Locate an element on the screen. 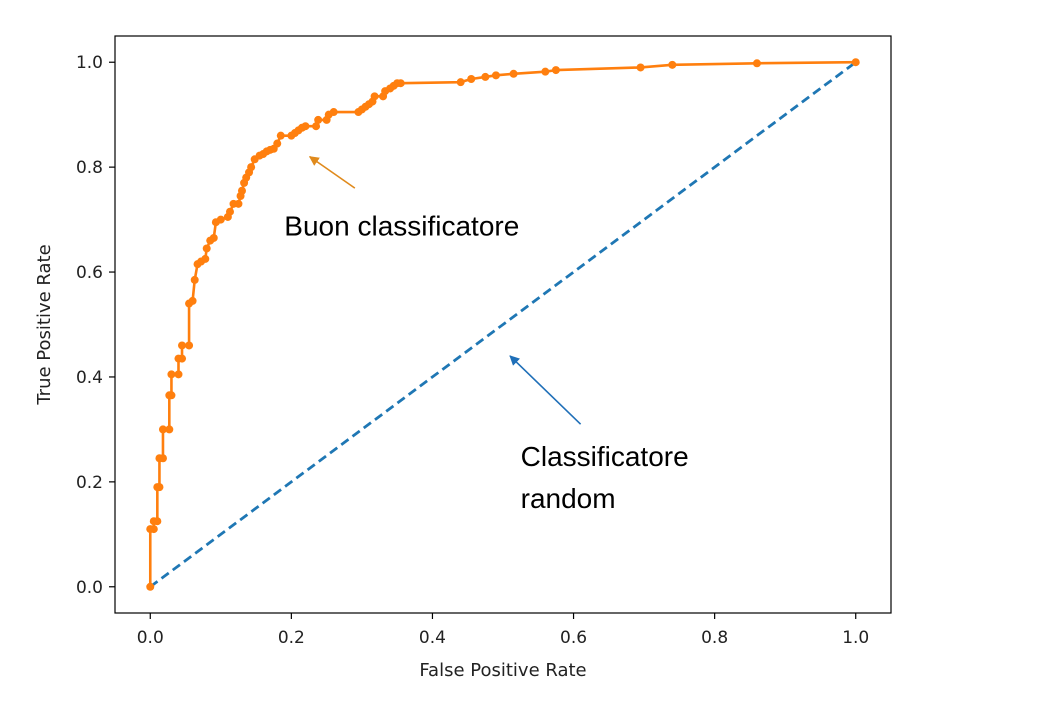 This screenshot has height=701, width=1043. y-tick-label: 0.4 is located at coordinates (89, 378).